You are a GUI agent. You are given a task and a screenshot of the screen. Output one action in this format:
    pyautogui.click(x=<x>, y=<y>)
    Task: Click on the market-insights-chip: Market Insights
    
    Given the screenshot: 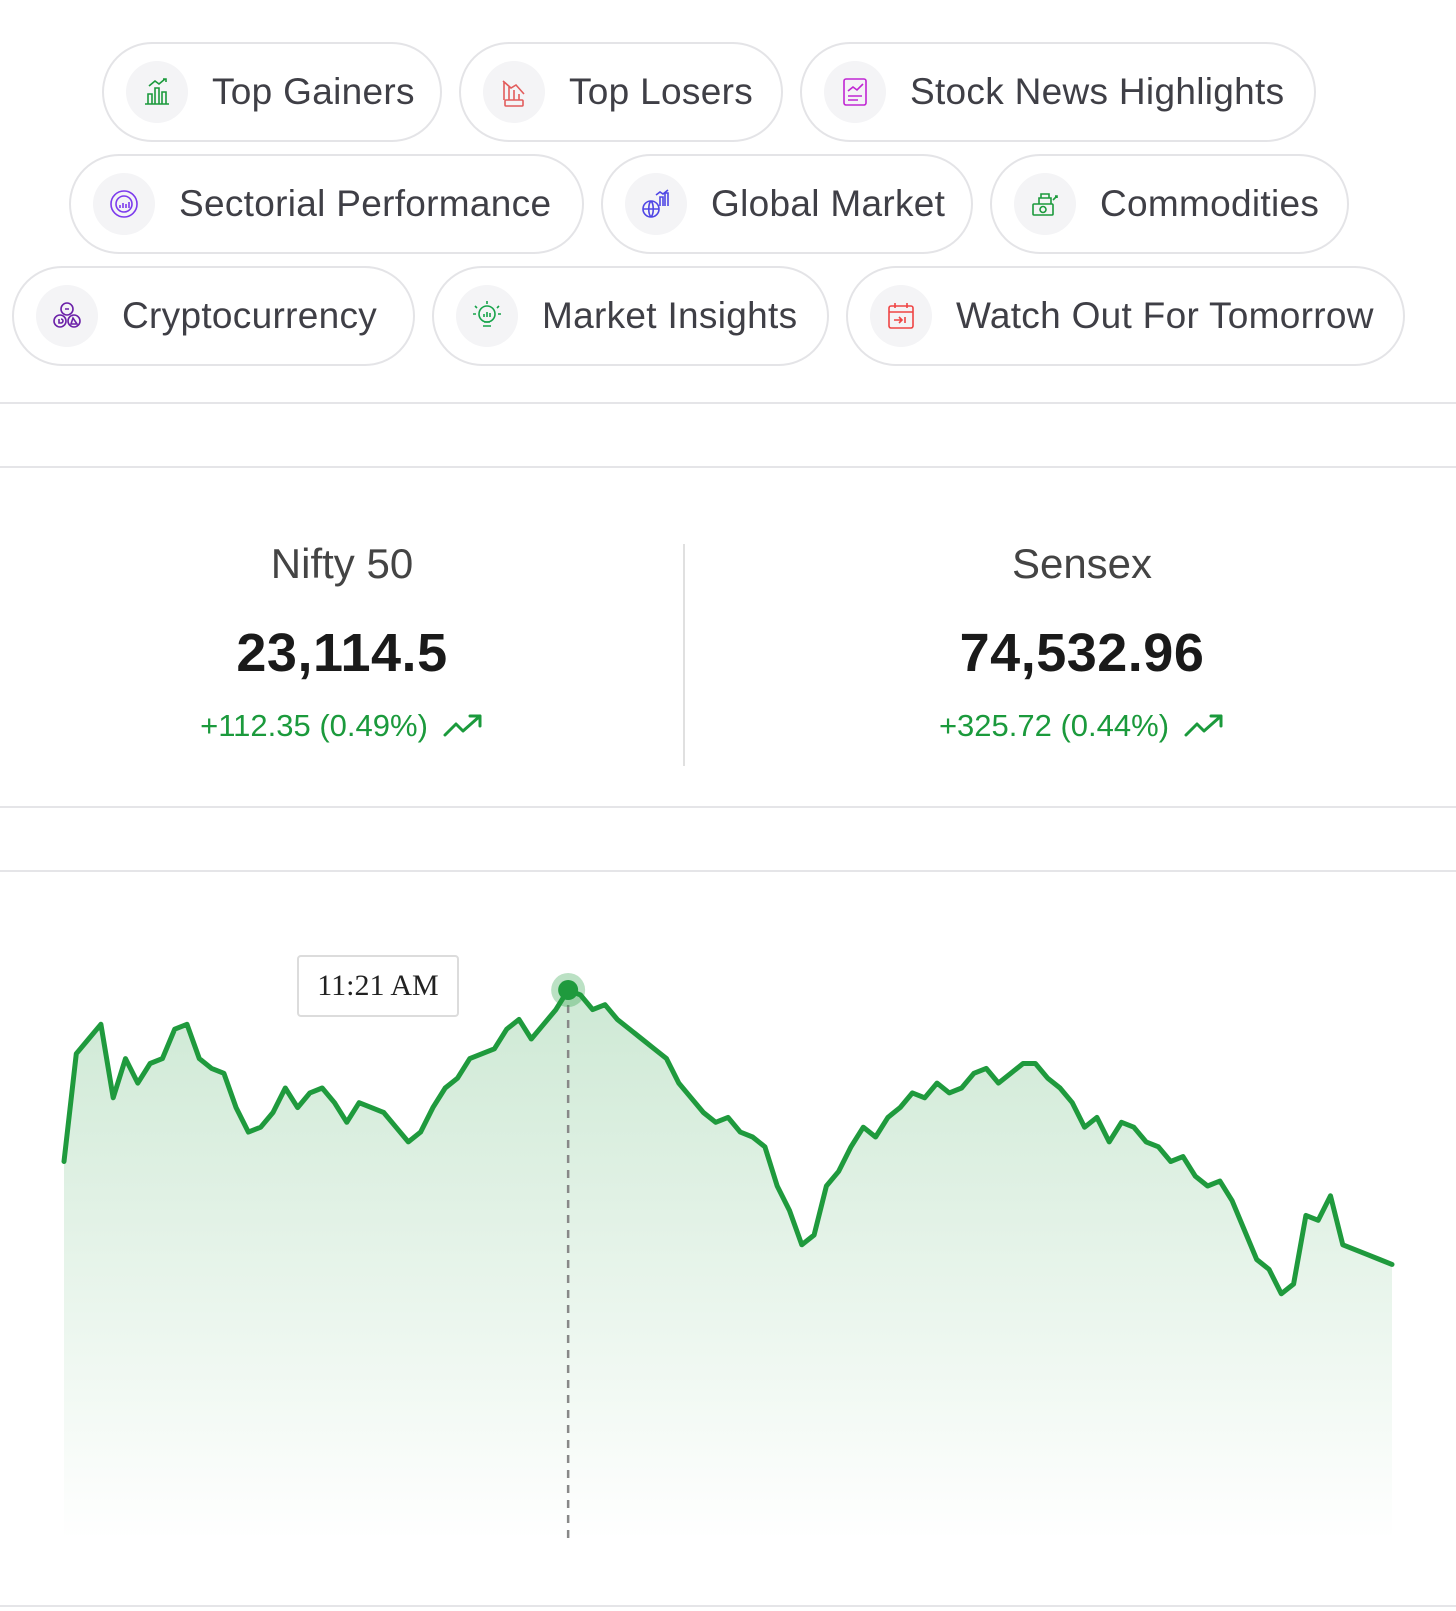 What is the action you would take?
    pyautogui.click(x=630, y=316)
    